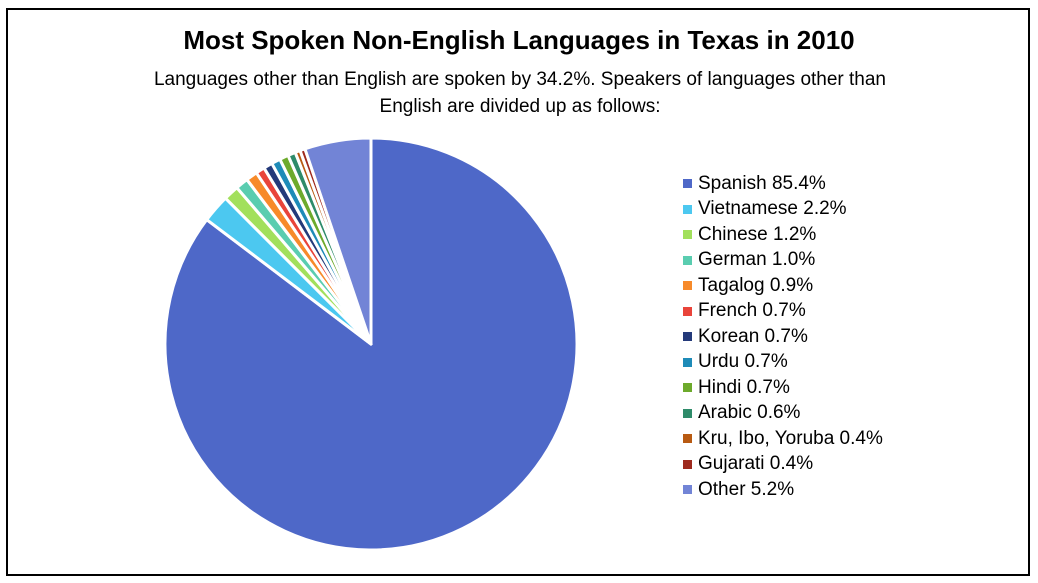 The height and width of the screenshot is (583, 1038). I want to click on legend-label: Gujarati 0.4%, so click(756, 464).